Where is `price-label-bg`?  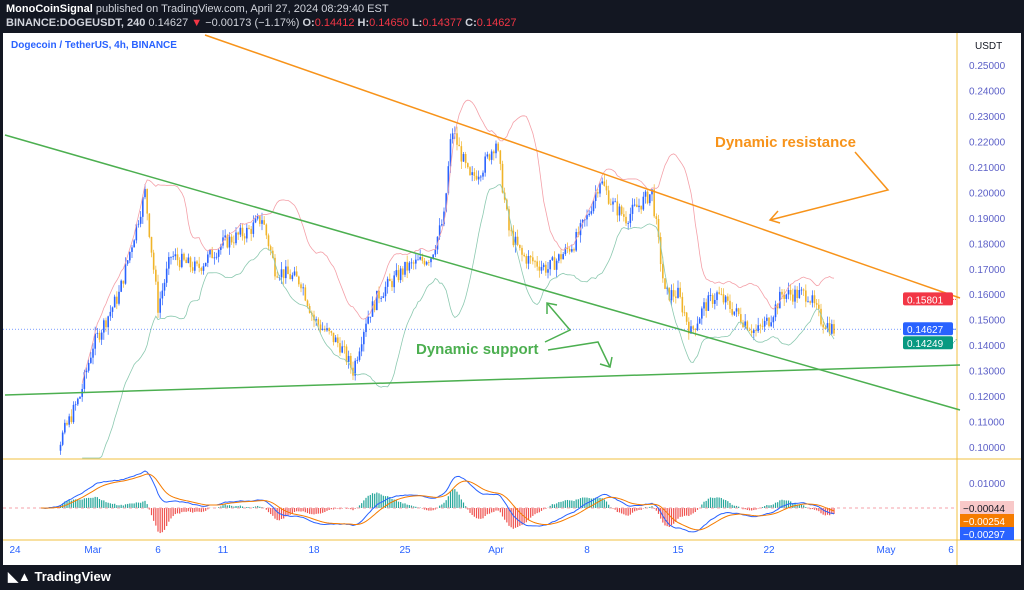 price-label-bg is located at coordinates (928, 343).